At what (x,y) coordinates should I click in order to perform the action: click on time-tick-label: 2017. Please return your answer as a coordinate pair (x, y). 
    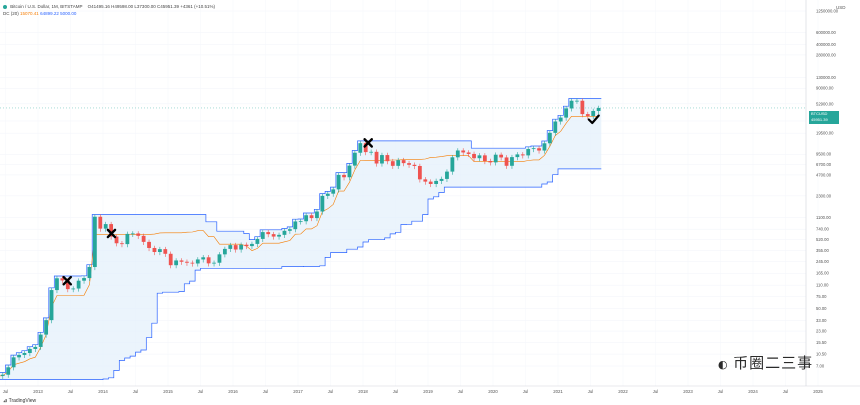
    Looking at the image, I should click on (298, 391).